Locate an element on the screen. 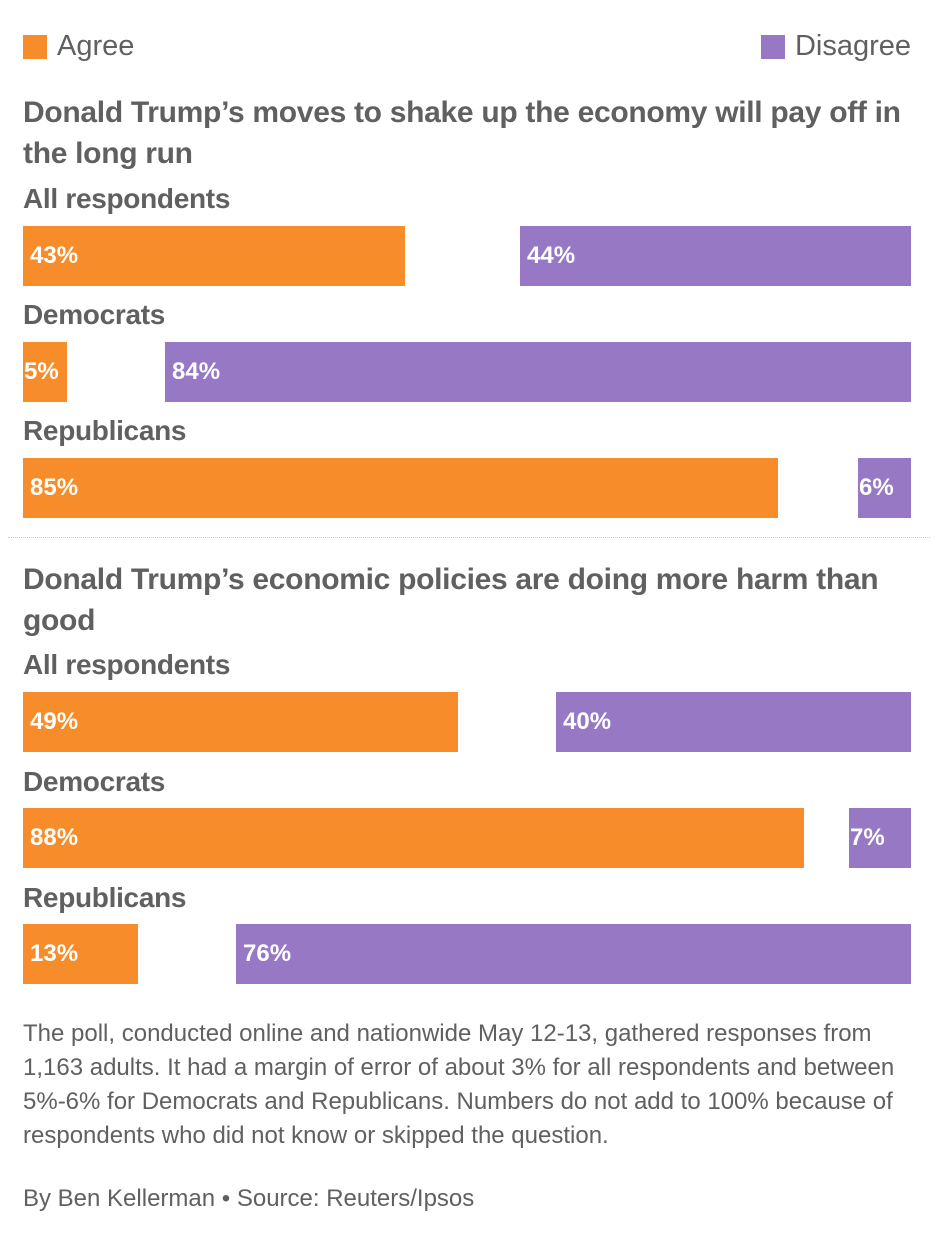 Image resolution: width=938 pixels, height=1240 pixels. data-label: 84% is located at coordinates (196, 371).